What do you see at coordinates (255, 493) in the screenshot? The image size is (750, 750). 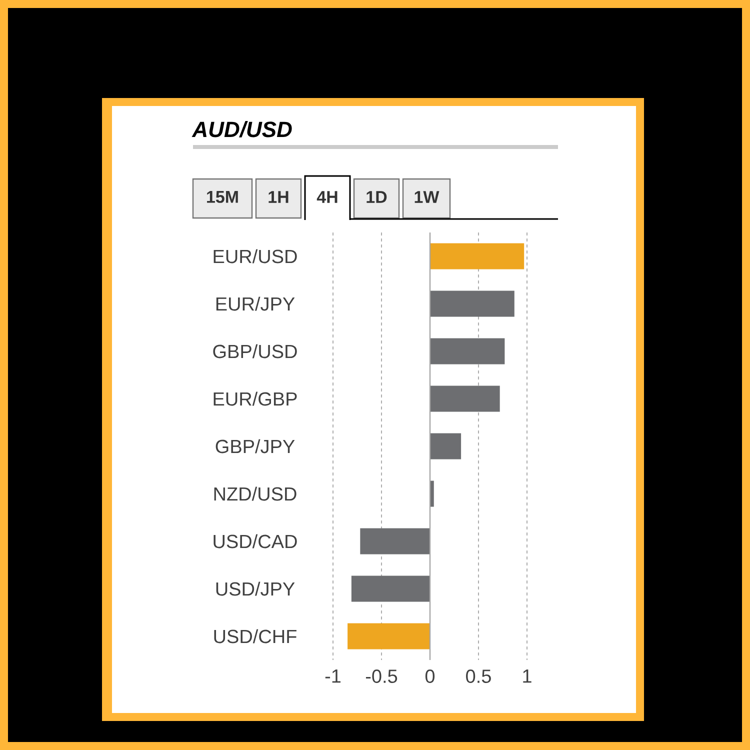 I see `y-tick-label: NZD/USD` at bounding box center [255, 493].